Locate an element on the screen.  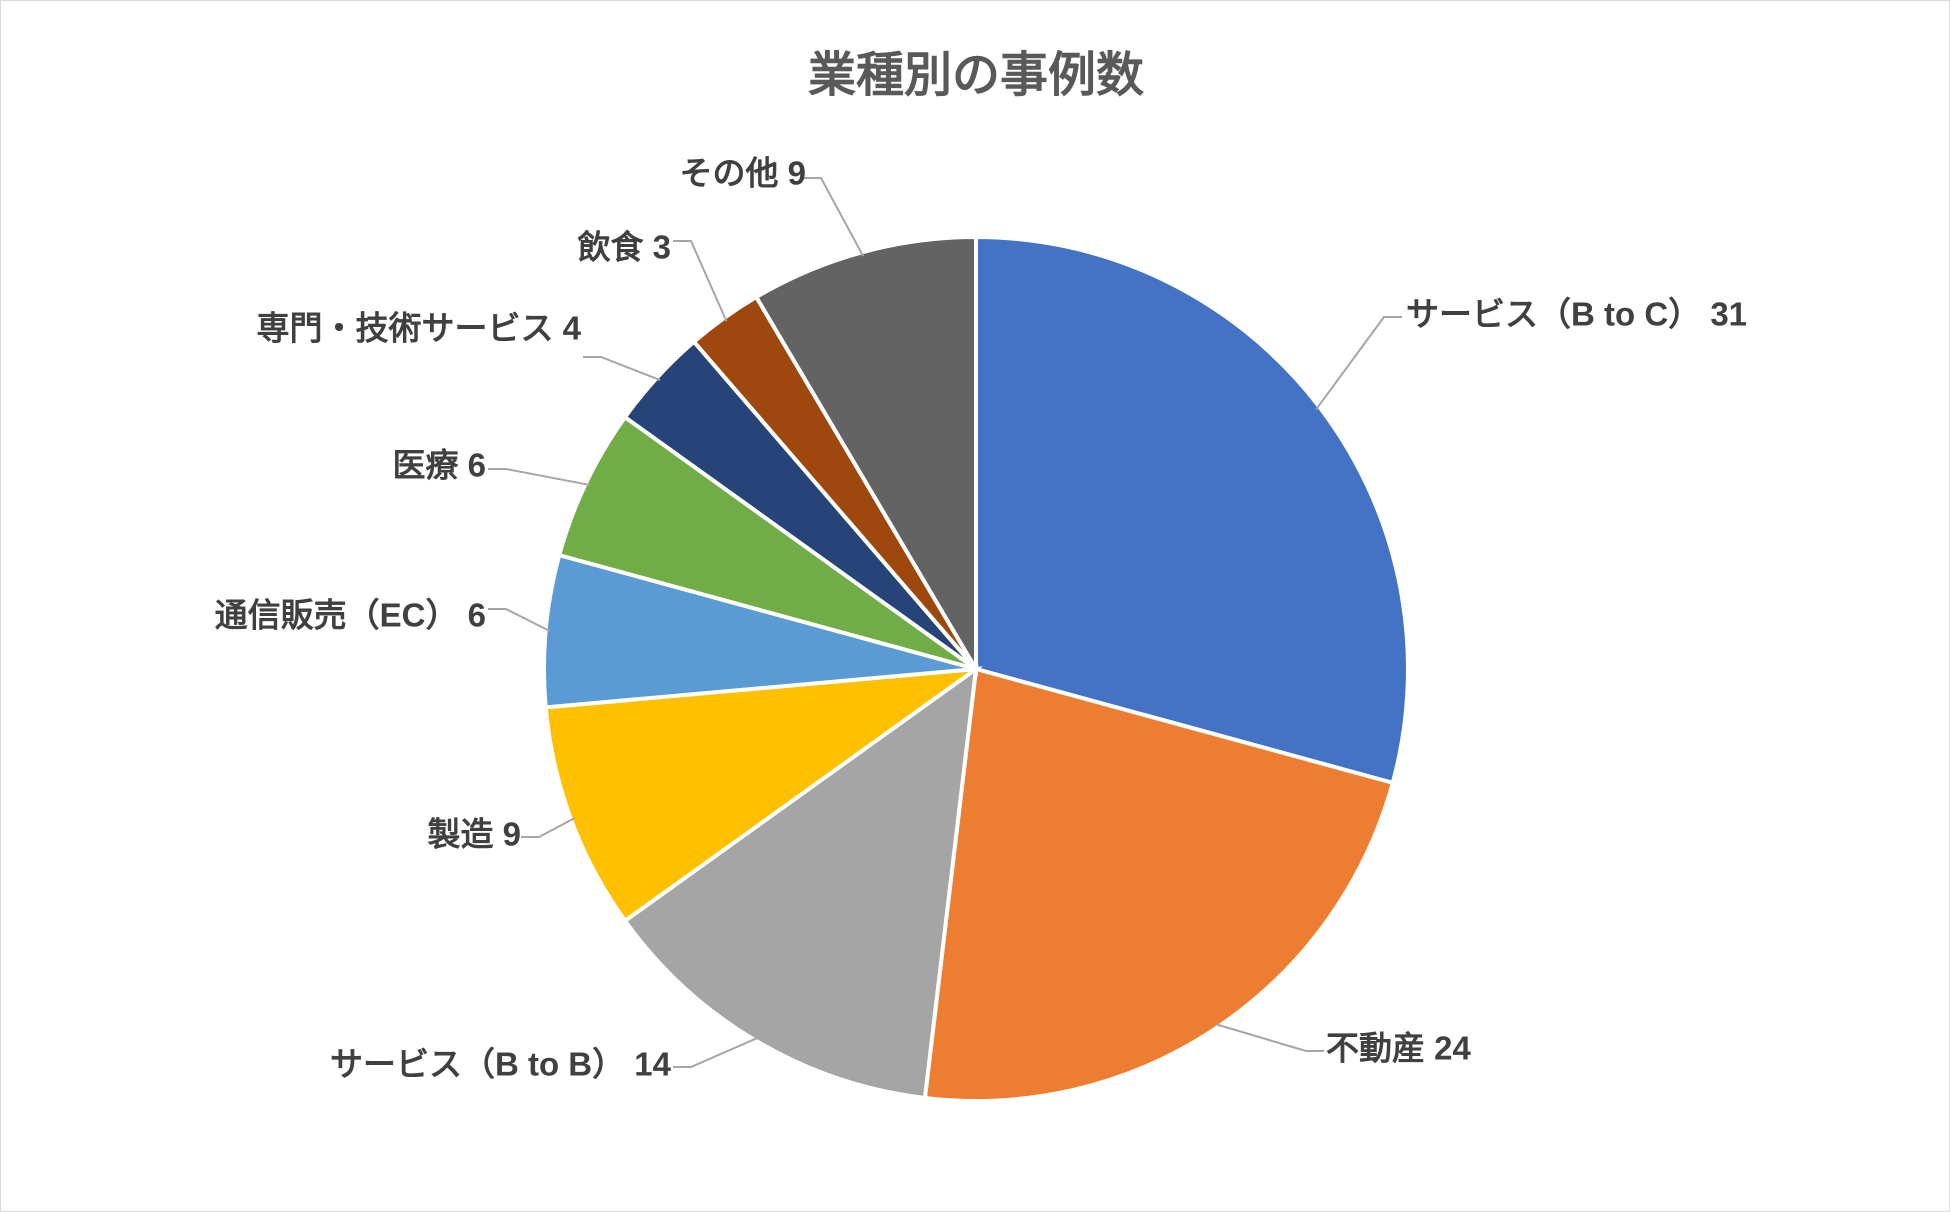
data-label-5: 通信販売（EC） 6 is located at coordinates (350, 615).